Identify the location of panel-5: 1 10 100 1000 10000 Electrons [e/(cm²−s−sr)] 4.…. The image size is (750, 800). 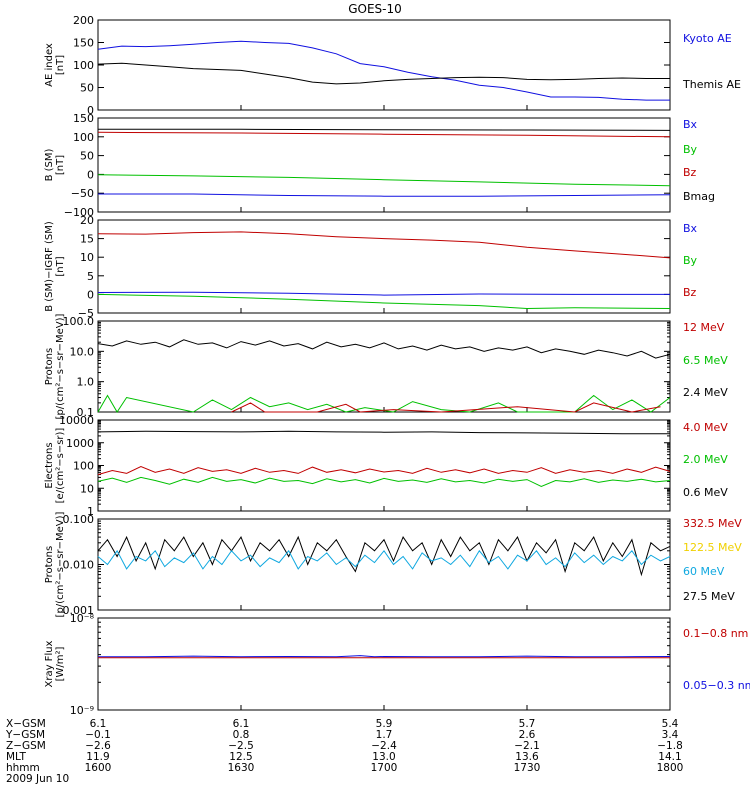
(386, 466).